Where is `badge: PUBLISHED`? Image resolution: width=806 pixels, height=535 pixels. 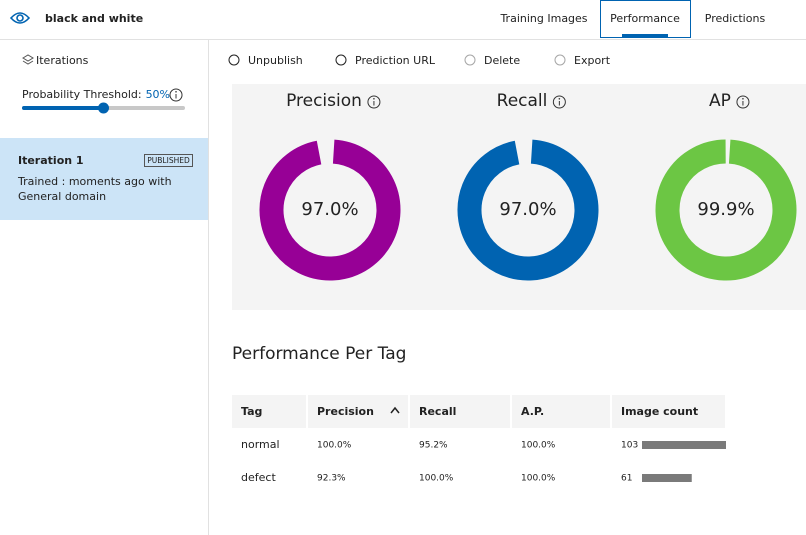
badge: PUBLISHED is located at coordinates (168, 160).